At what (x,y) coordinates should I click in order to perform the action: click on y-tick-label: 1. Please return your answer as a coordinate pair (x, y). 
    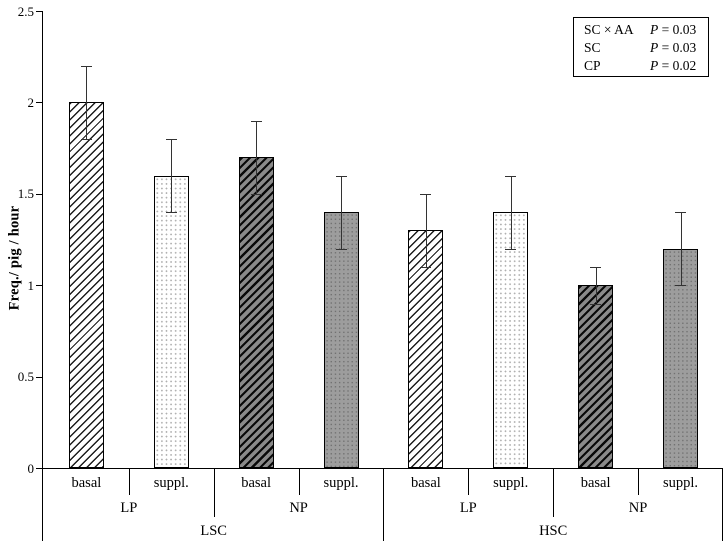
    Looking at the image, I should click on (31, 285).